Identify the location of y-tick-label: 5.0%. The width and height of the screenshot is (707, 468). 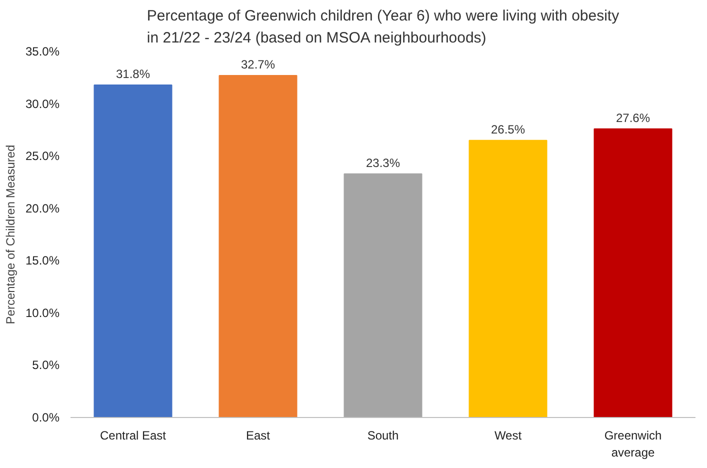
(46, 365).